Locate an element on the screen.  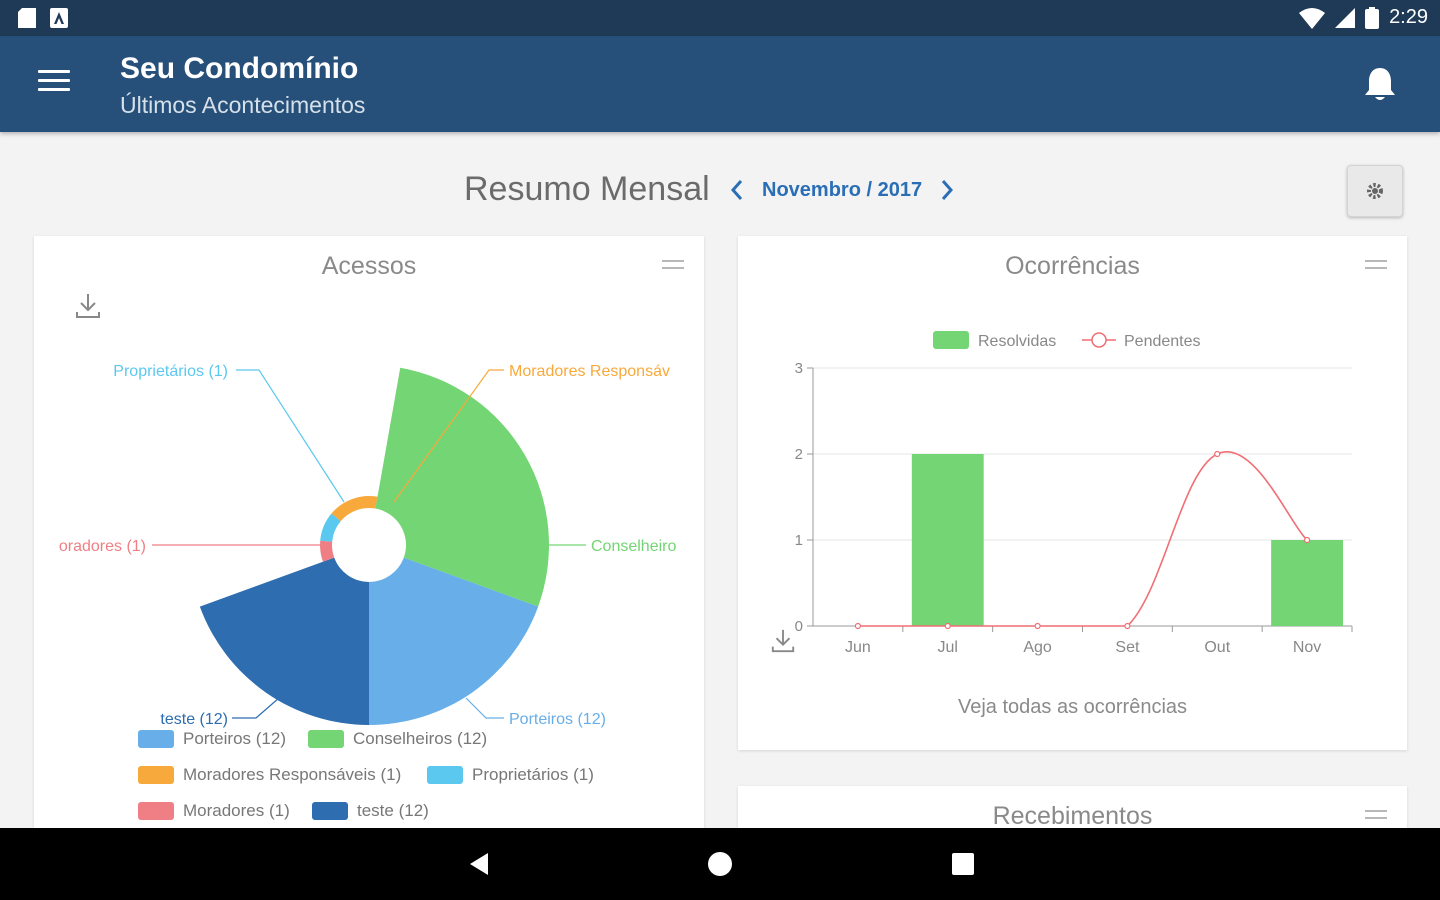
sd-card-icon is located at coordinates (27, 18).